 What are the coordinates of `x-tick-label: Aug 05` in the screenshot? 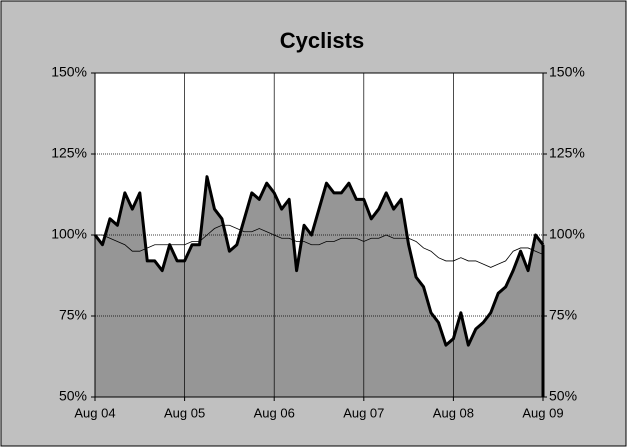 It's located at (184, 412).